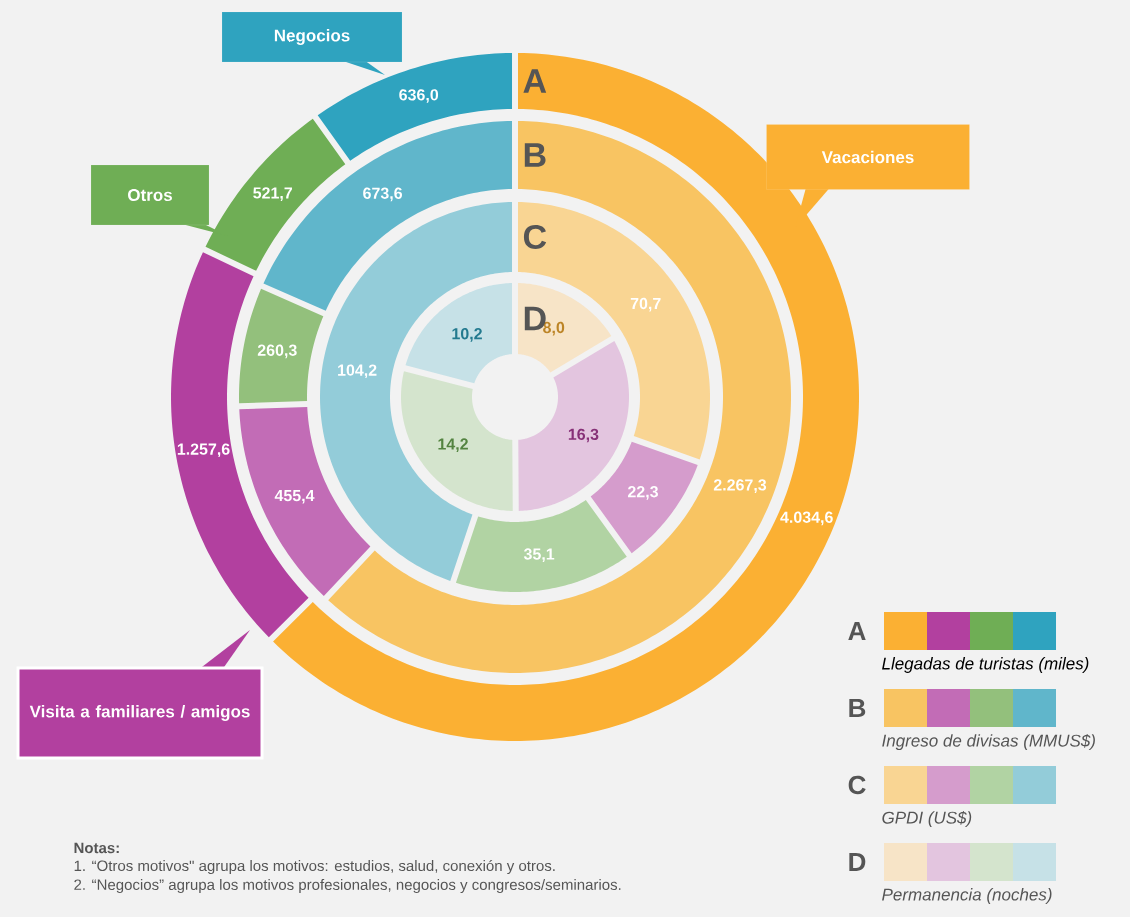 The height and width of the screenshot is (917, 1130). What do you see at coordinates (96, 848) in the screenshot?
I see `text: Notas:` at bounding box center [96, 848].